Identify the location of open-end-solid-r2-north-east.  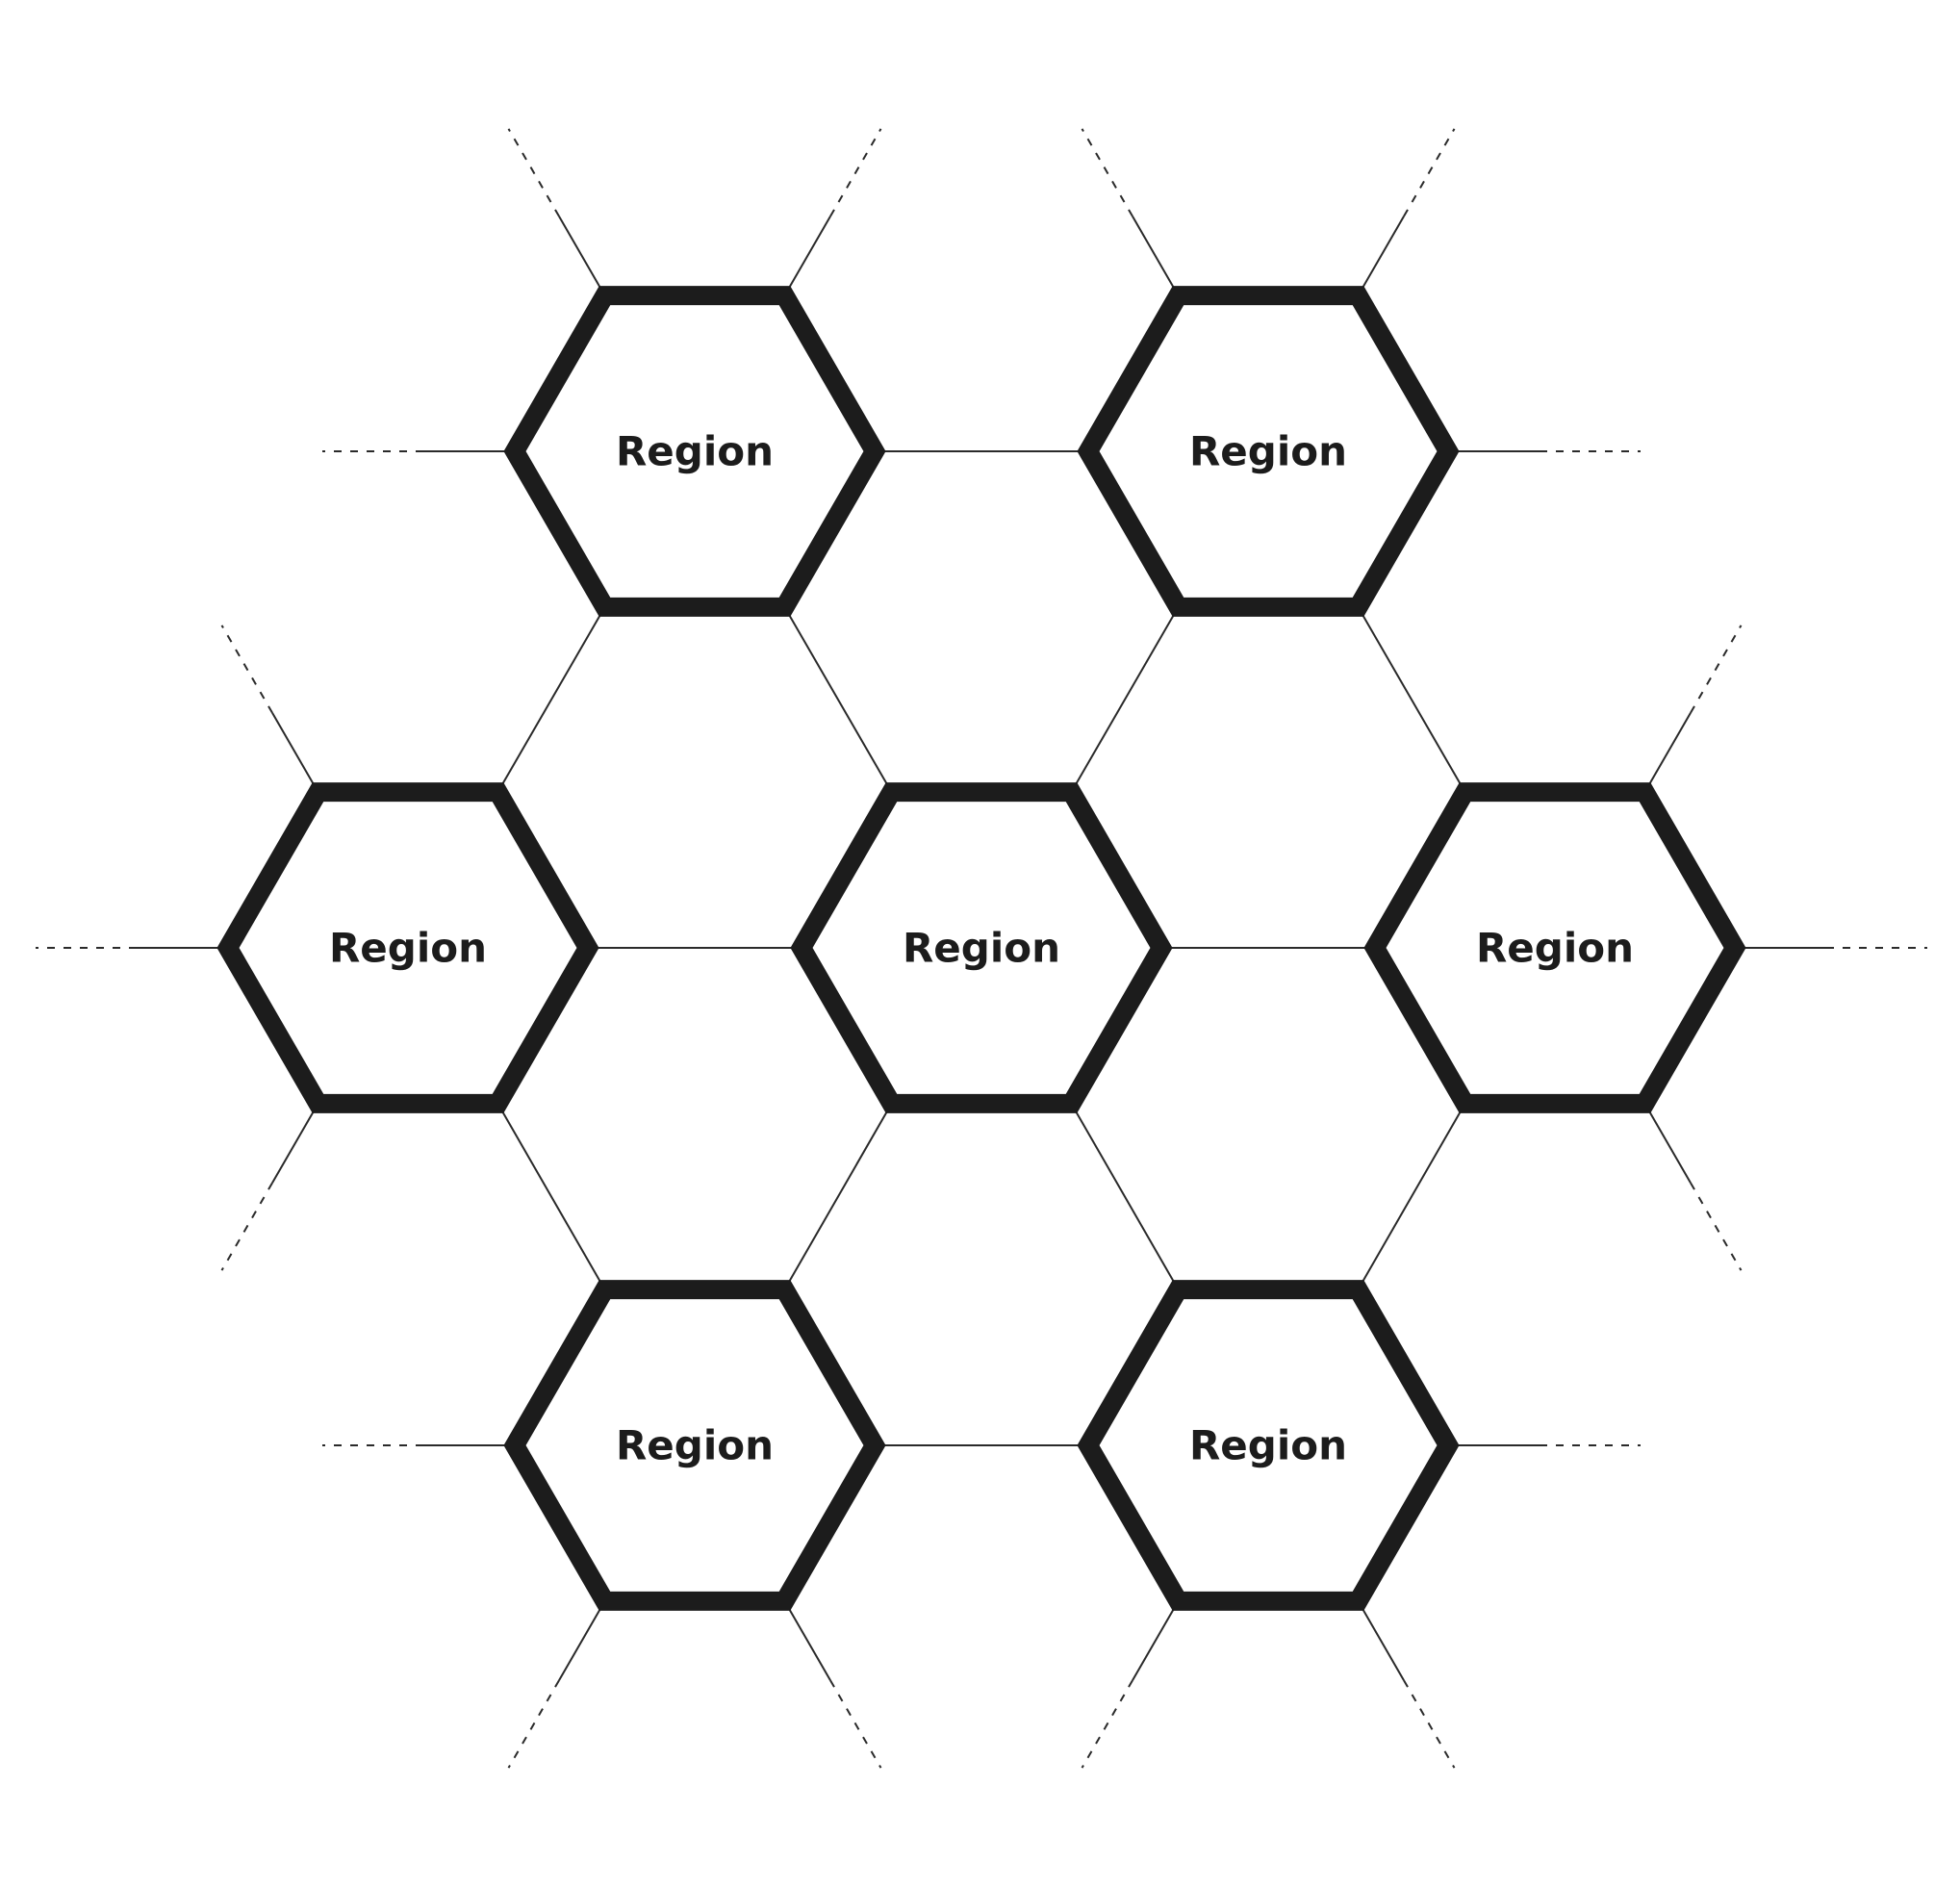
(1383, 254).